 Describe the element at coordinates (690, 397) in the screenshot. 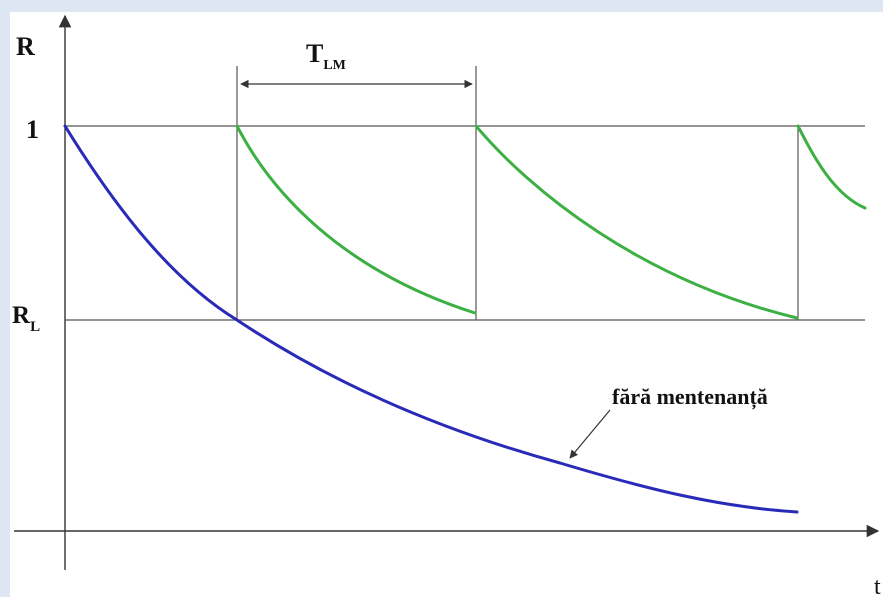

I see `annotation-label: fără mentenanță` at that location.